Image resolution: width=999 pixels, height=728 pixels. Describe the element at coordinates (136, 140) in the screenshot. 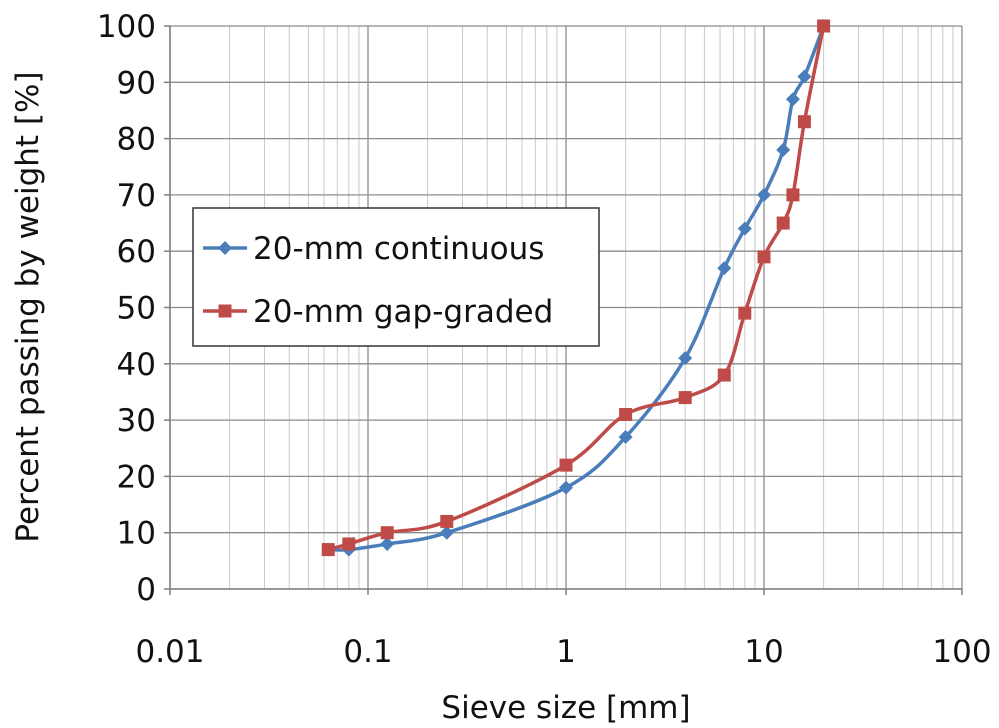

I see `y-tick-label: 80` at that location.